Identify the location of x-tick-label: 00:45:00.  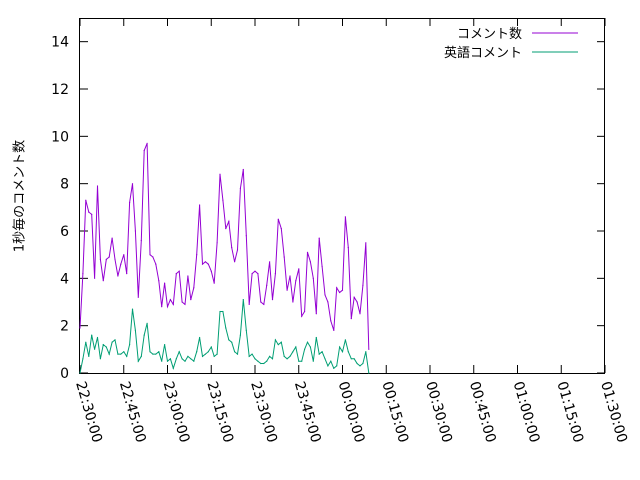
(482, 412).